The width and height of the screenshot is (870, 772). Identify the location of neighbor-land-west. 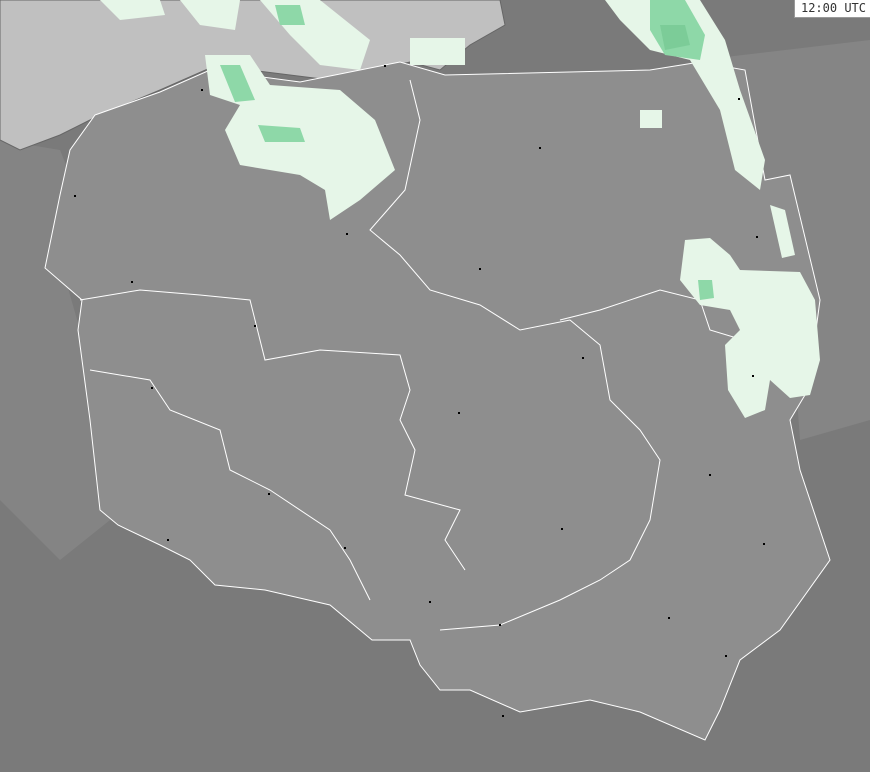
(55, 350).